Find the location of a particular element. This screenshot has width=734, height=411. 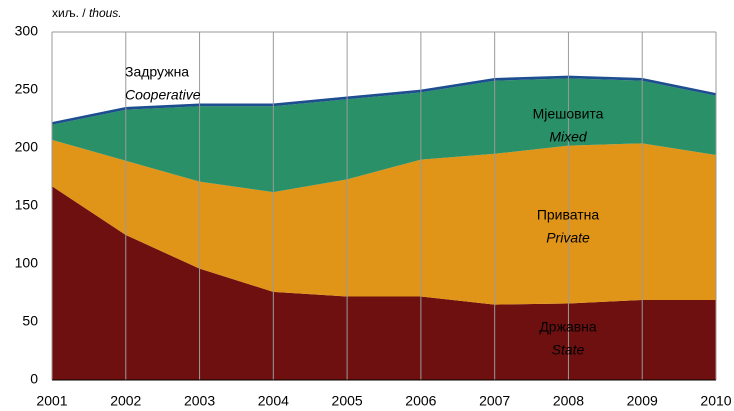

x-tick-label: 2009 is located at coordinates (642, 401).